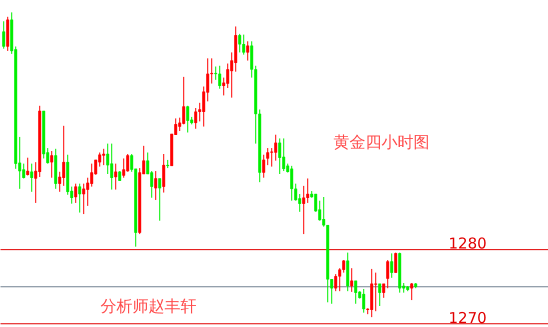  I want to click on ref-line-label: 1270, so click(467, 317).